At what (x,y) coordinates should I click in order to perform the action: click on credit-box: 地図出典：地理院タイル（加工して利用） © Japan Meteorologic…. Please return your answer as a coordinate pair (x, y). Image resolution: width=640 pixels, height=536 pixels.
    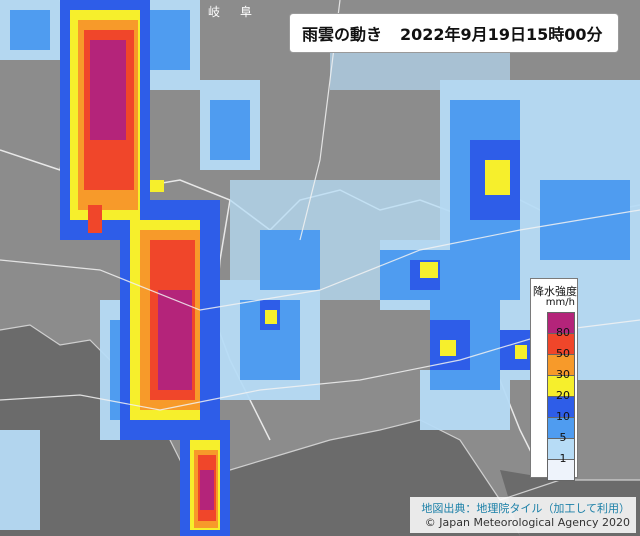
    Looking at the image, I should click on (523, 515).